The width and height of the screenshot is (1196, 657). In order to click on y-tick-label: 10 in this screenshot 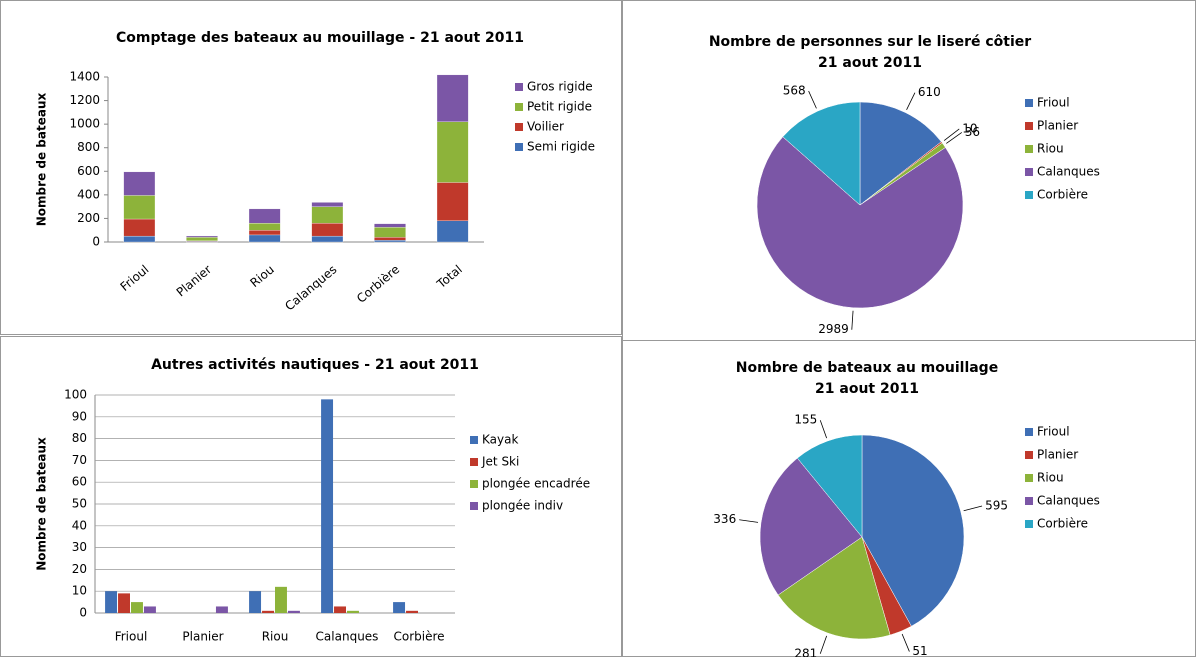, I will do `click(79, 591)`.